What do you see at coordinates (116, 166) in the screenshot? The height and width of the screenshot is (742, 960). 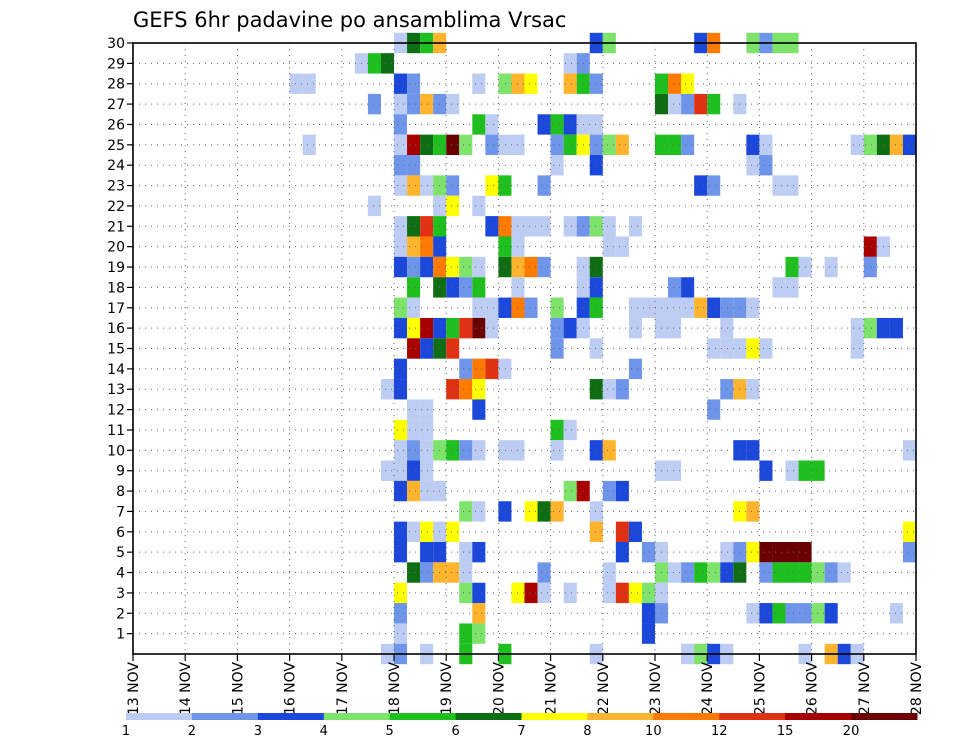 I see `y-tick-label: 24` at bounding box center [116, 166].